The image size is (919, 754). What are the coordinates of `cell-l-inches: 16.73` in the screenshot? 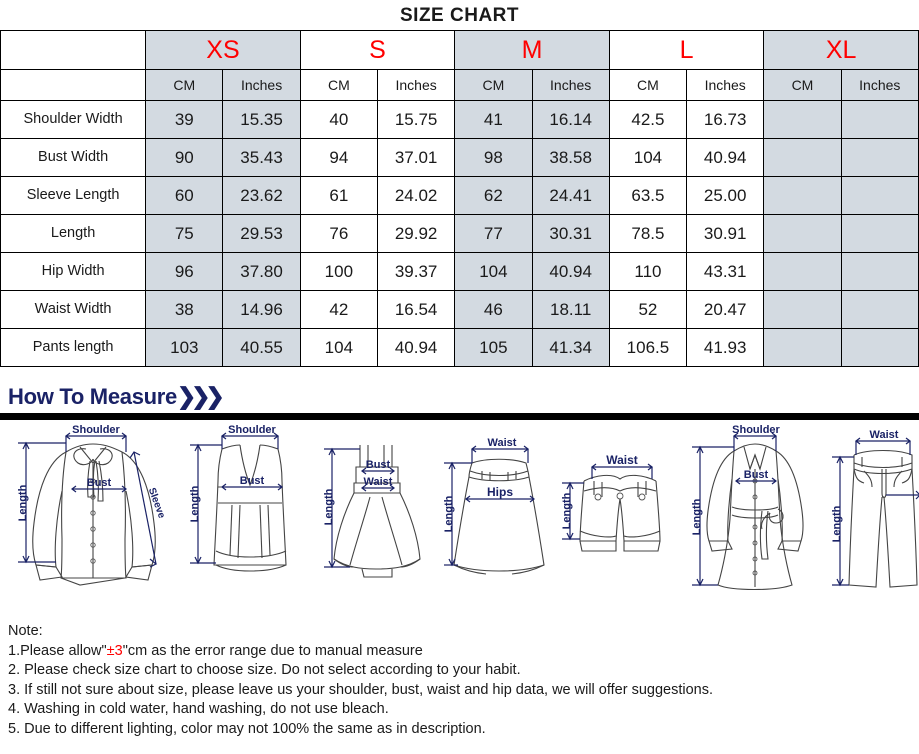 It's located at (725, 119).